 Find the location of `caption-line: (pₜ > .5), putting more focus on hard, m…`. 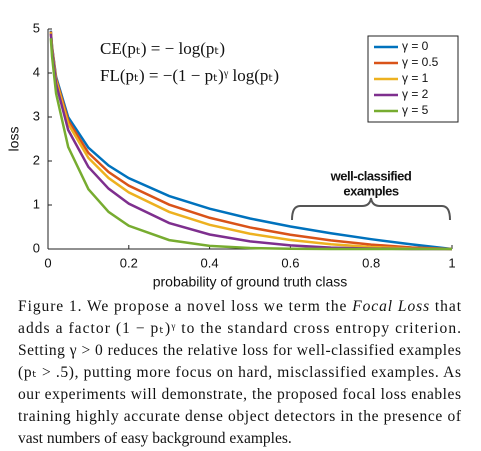

caption-line: (pₜ > .5), putting more focus on hard, m… is located at coordinates (239, 372).